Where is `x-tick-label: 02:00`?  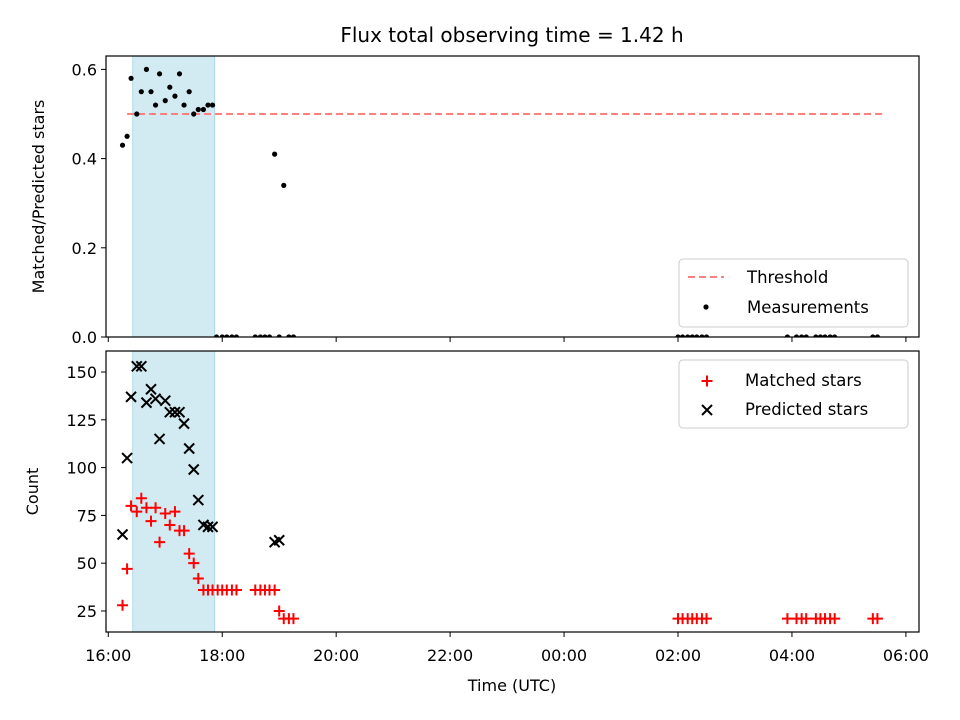 x-tick-label: 02:00 is located at coordinates (678, 655).